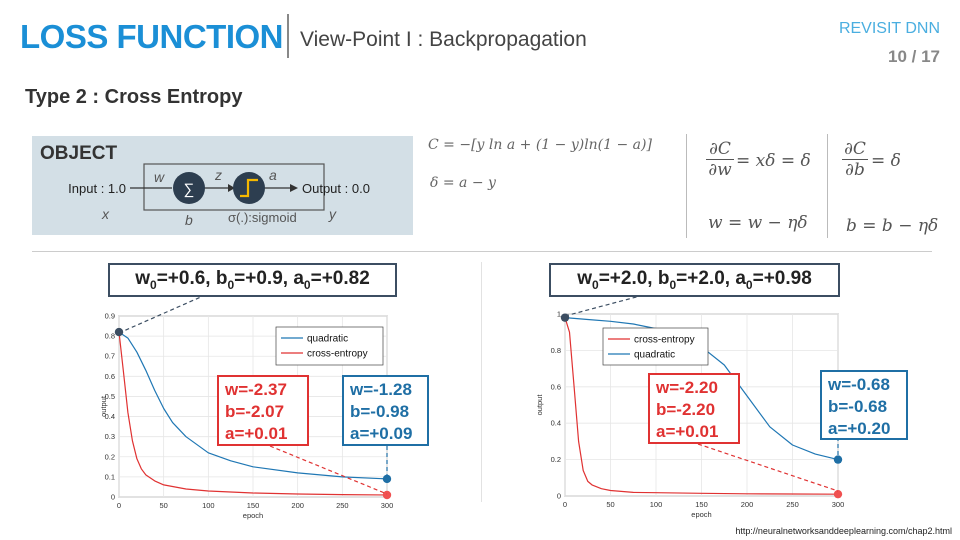  I want to click on object-label: OBJECT, so click(79, 153).